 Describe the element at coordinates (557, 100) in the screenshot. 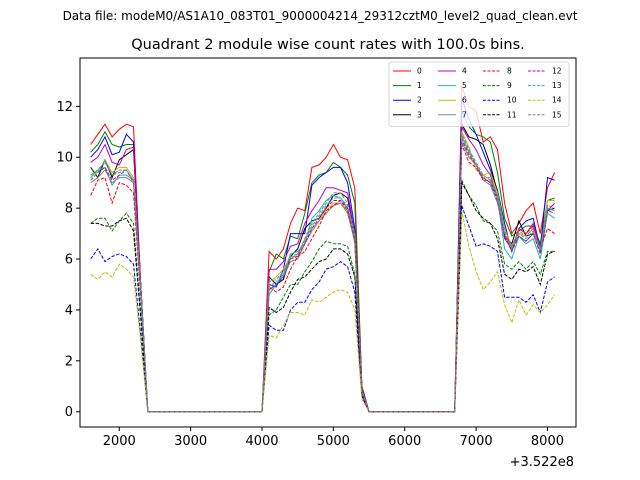

I see `legend-label-14: 14` at that location.